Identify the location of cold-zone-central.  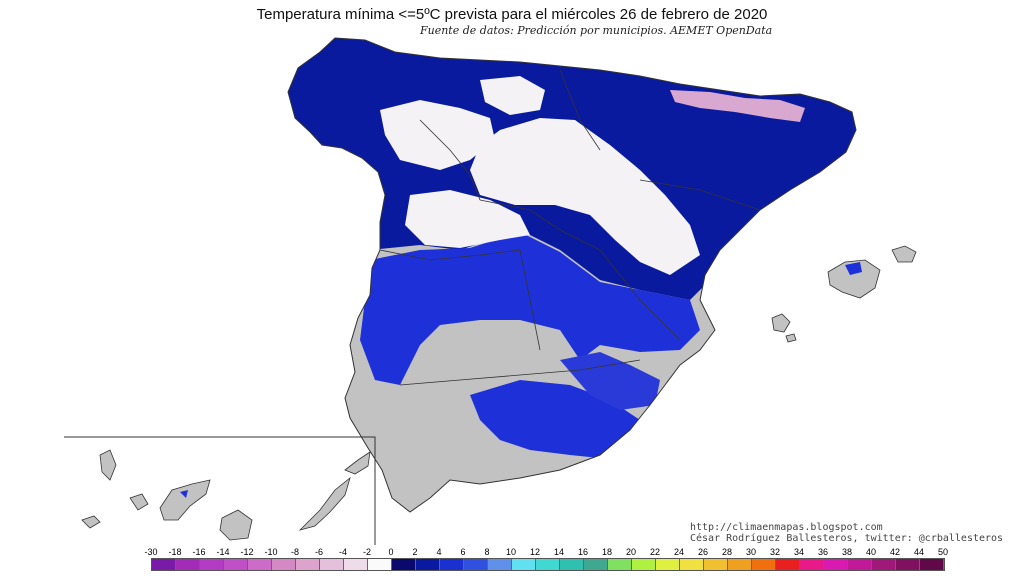
(530, 308).